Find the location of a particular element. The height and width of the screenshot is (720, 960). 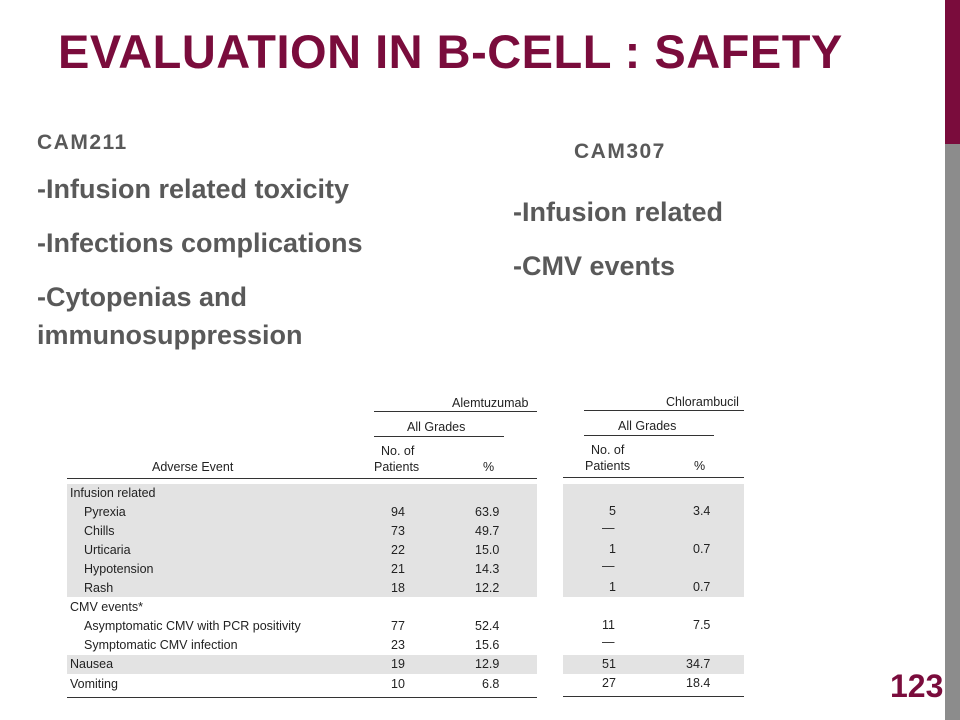

bullet-infusion-toxicity: -Infusion related toxicity is located at coordinates (193, 189).